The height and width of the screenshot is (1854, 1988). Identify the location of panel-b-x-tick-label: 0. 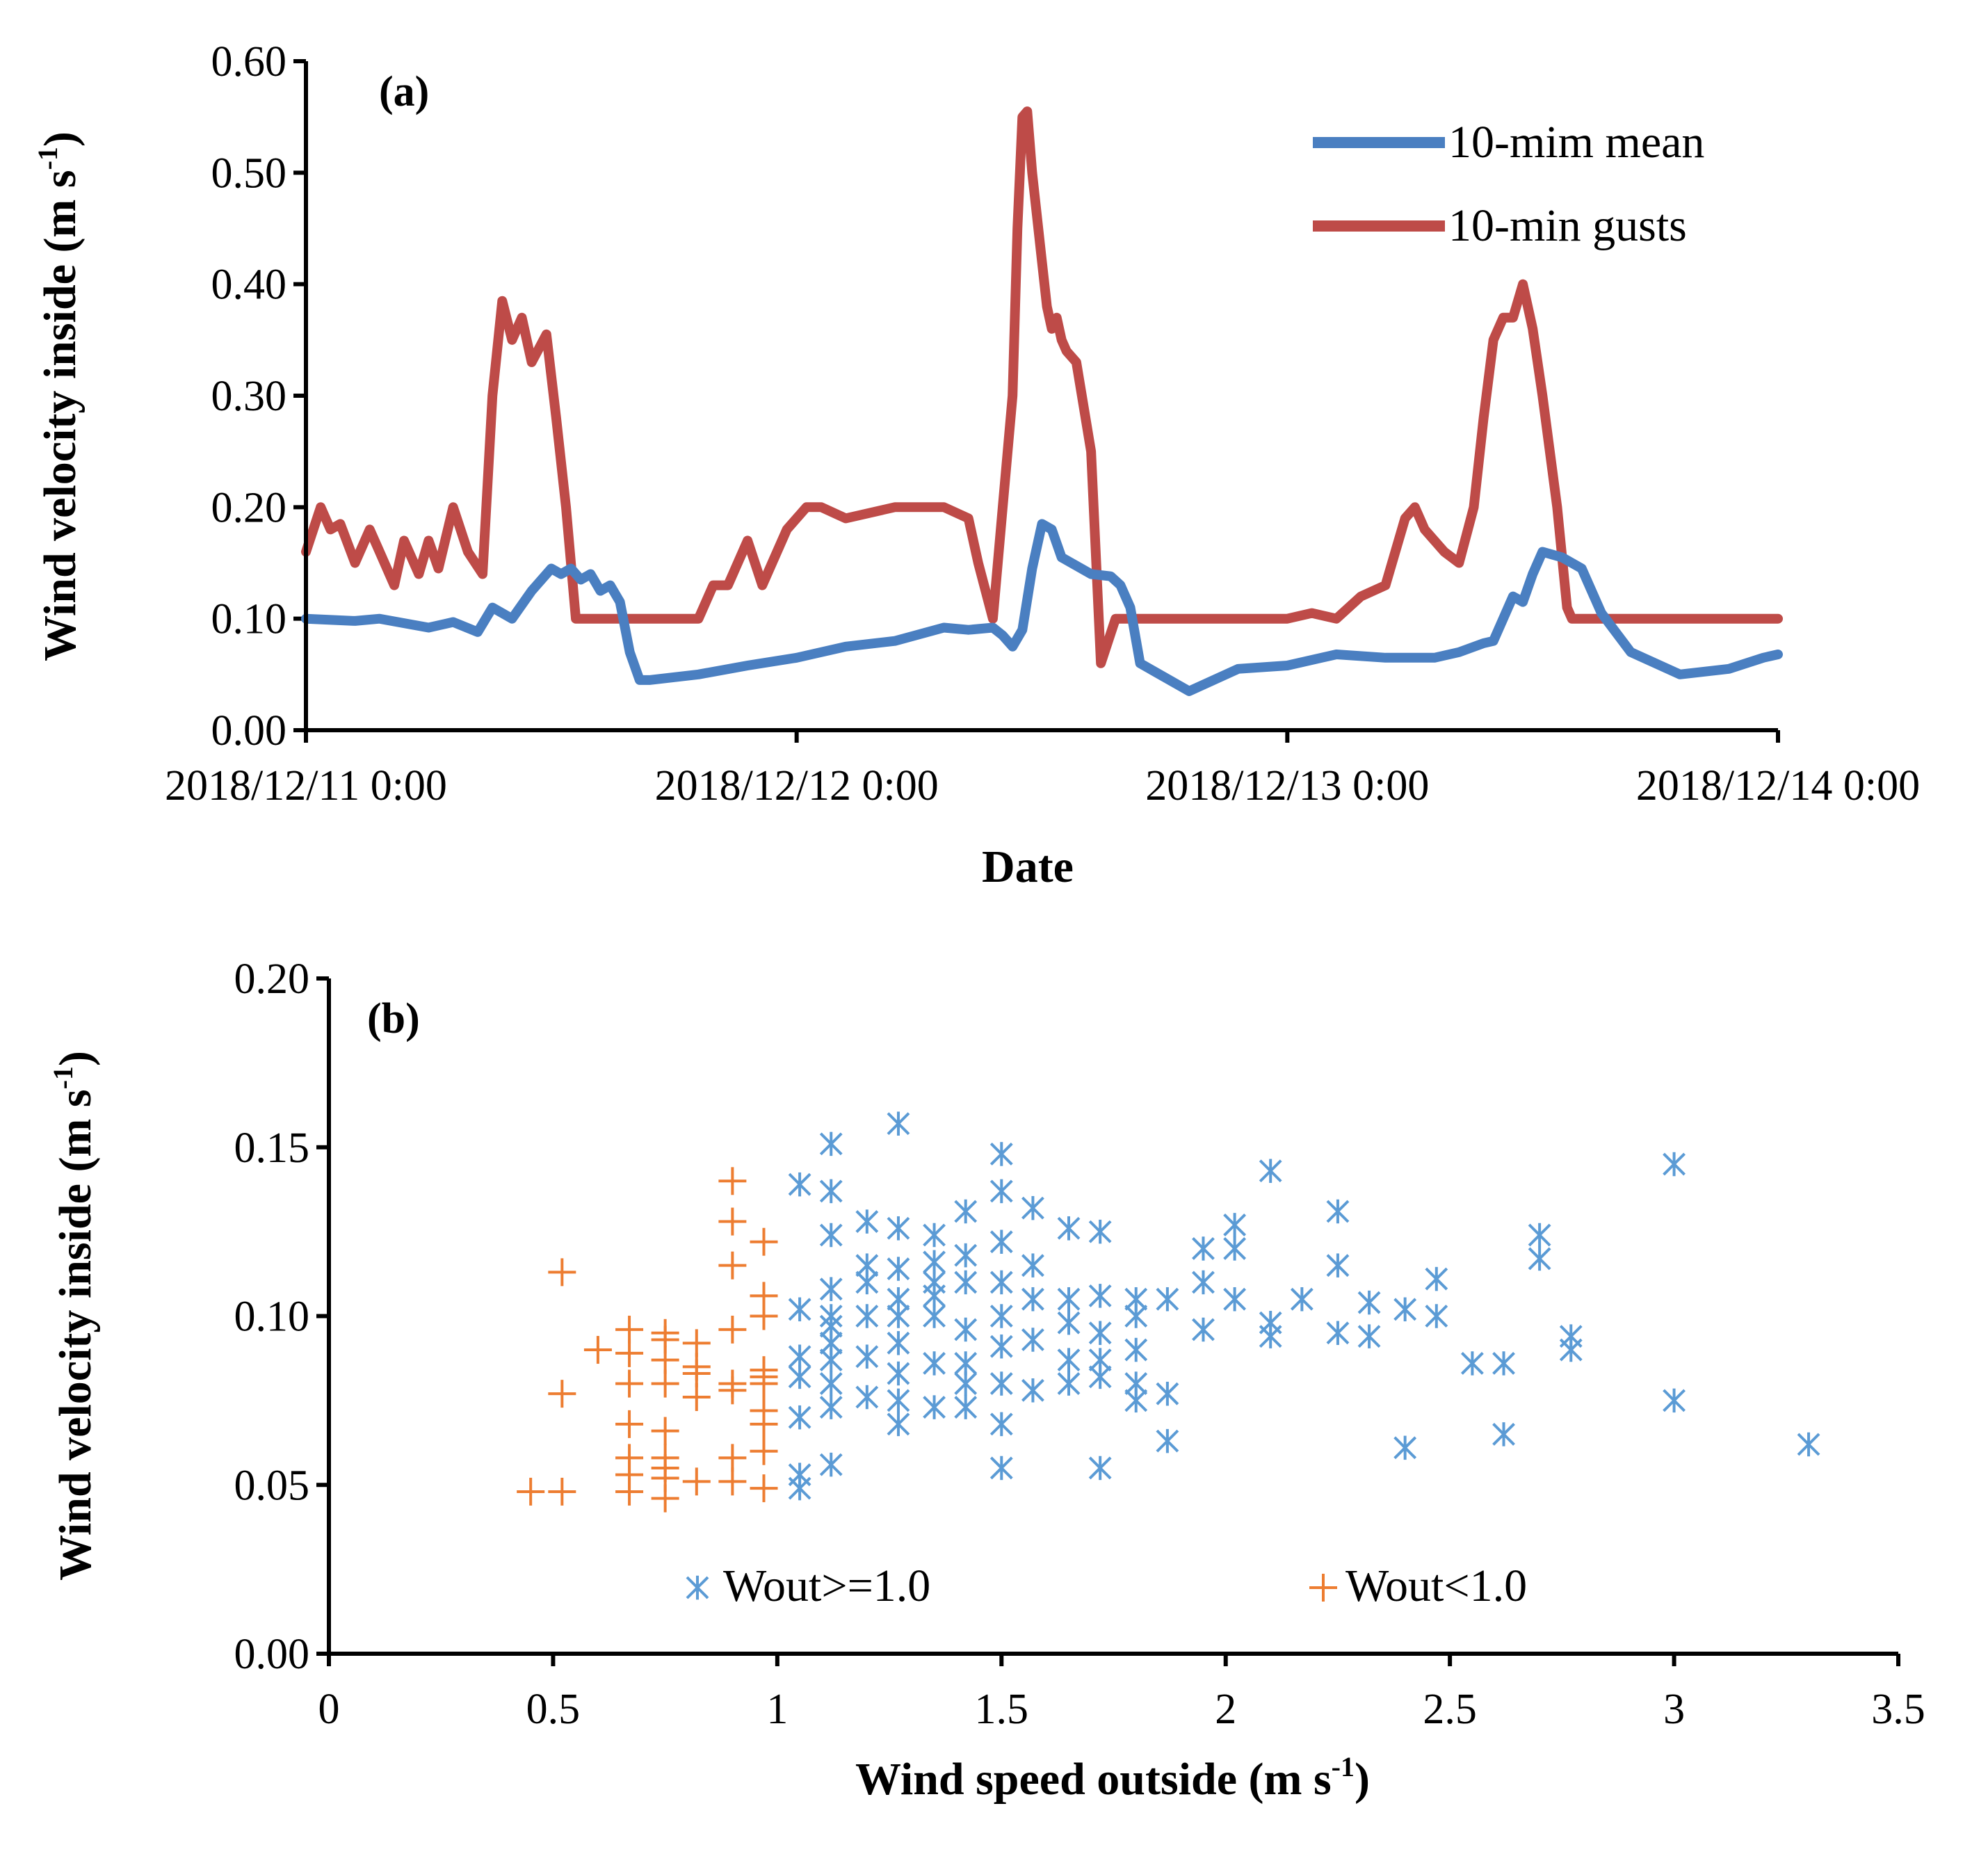
(329, 1710).